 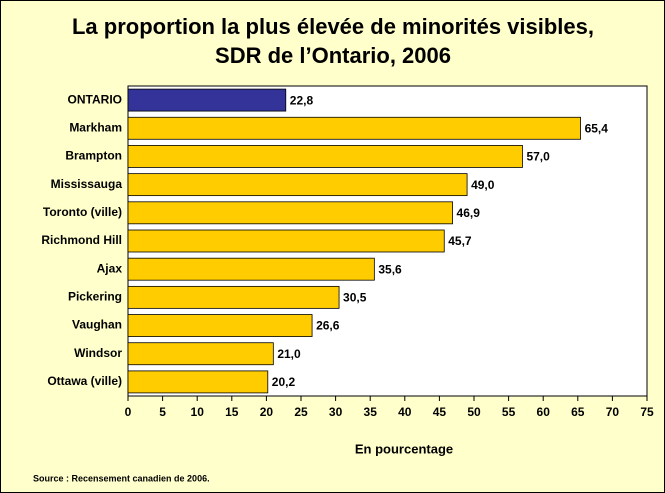 What do you see at coordinates (647, 412) in the screenshot?
I see `x-tick-label: 75` at bounding box center [647, 412].